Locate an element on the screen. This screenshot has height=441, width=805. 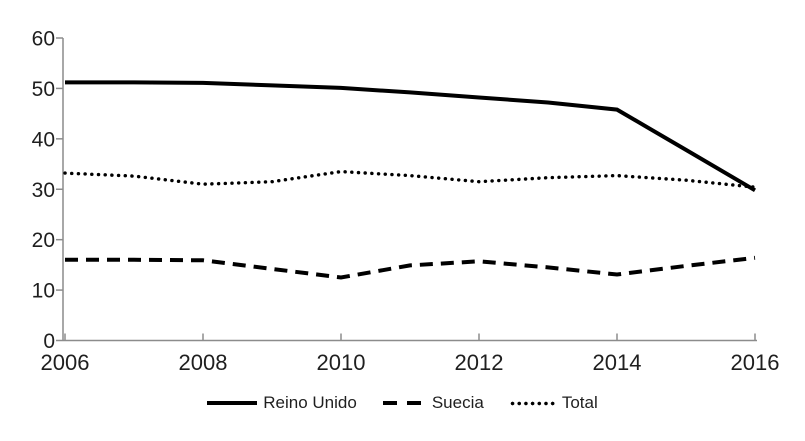
dashed-line-swatch-icon is located at coordinates (404, 403).